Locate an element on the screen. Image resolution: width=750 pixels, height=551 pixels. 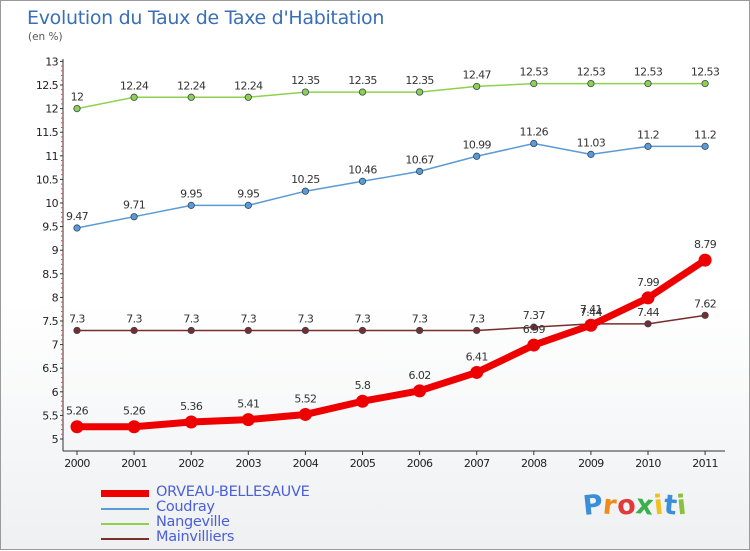
data-label: 5.52 is located at coordinates (305, 398).